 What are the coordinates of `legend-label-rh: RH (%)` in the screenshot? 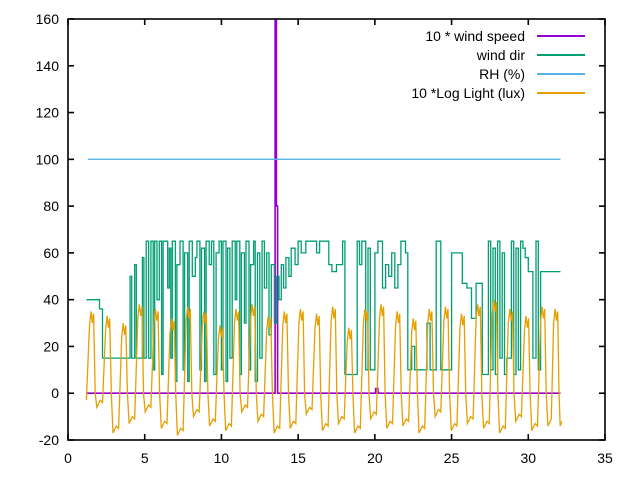 It's located at (502, 73).